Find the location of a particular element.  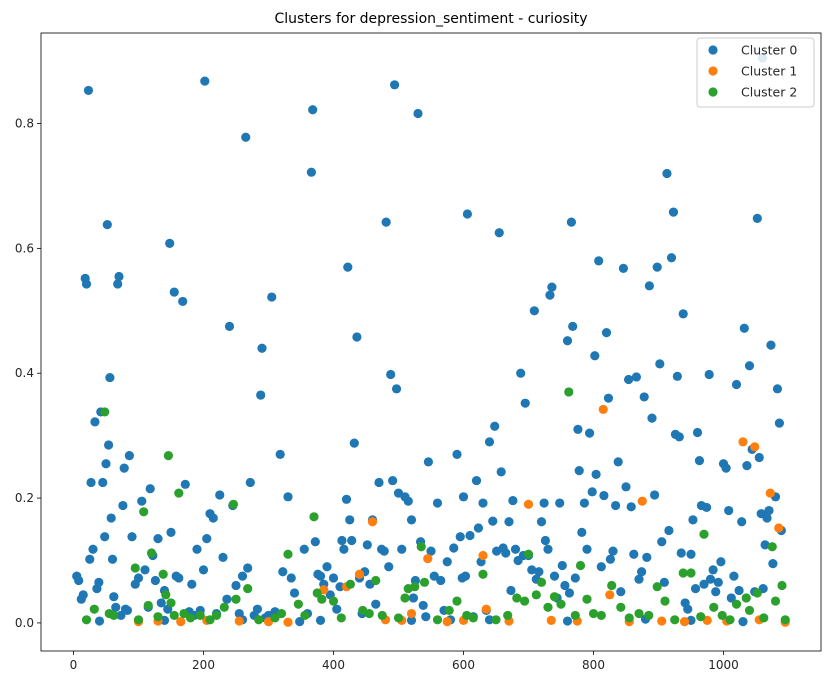

legend: Cluster 0 Cluster 1 Cluster 2 is located at coordinates (755, 72).